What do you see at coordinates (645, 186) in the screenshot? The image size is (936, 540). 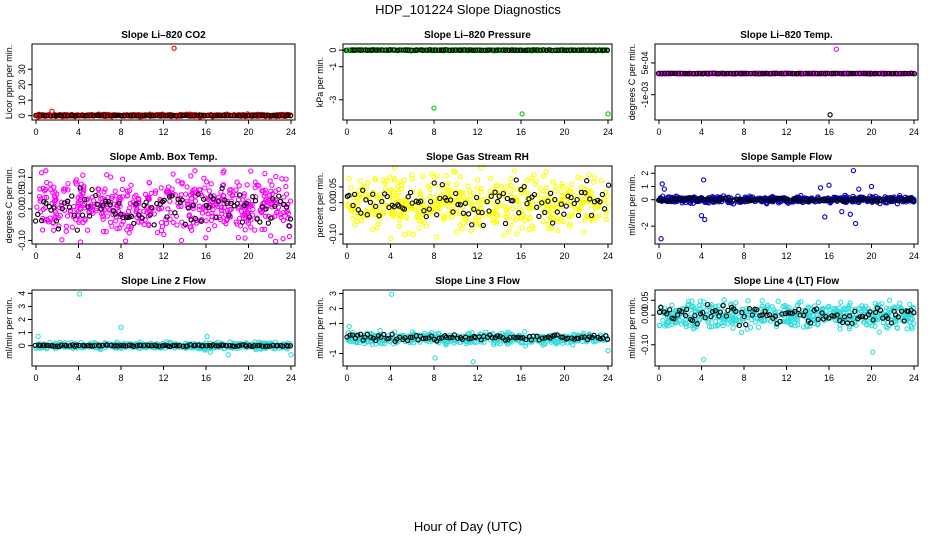 I see `y-tick-label: 1` at bounding box center [645, 186].